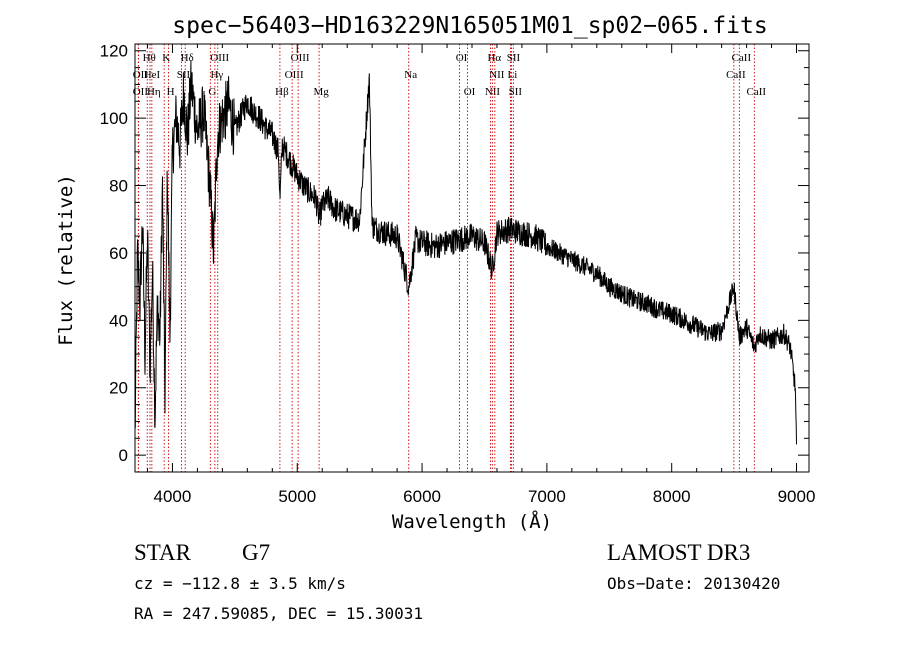 This screenshot has width=900, height=649. What do you see at coordinates (694, 583) in the screenshot?
I see `observation-date: Obs−Date: 20130420` at bounding box center [694, 583].